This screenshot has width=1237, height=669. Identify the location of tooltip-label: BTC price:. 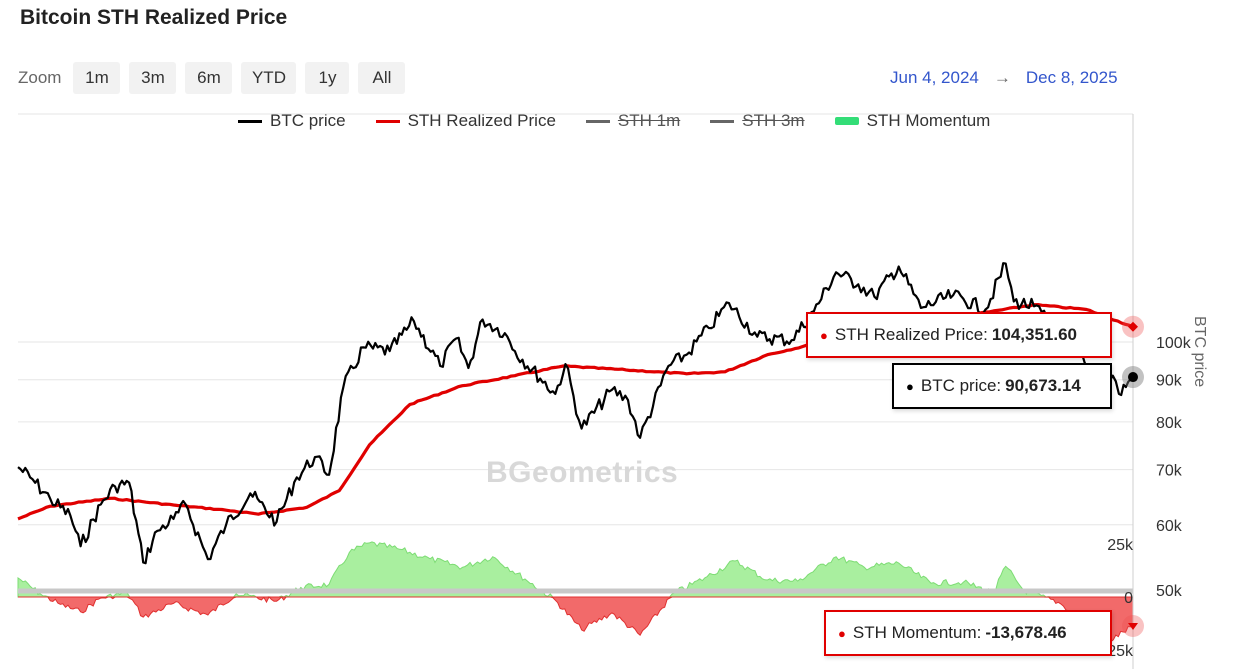
(961, 385).